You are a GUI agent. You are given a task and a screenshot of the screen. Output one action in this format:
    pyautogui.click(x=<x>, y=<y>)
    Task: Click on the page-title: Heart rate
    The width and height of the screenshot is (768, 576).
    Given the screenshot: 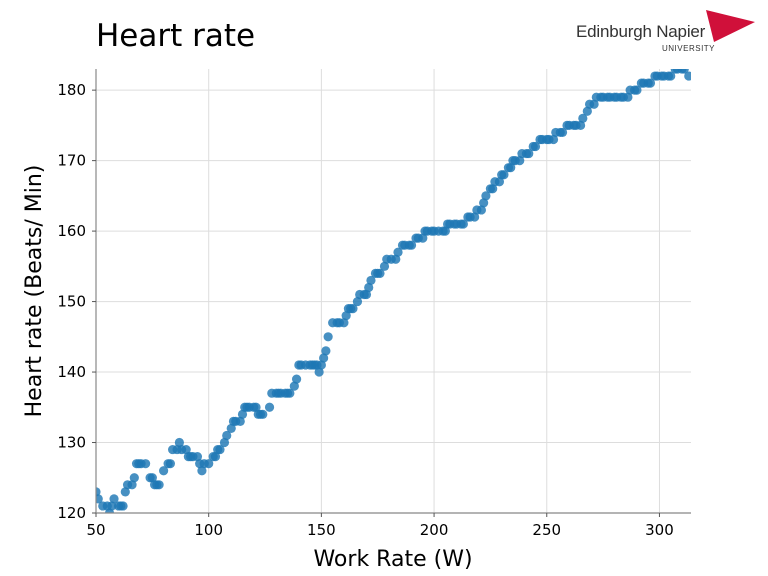 What is the action you would take?
    pyautogui.click(x=176, y=36)
    